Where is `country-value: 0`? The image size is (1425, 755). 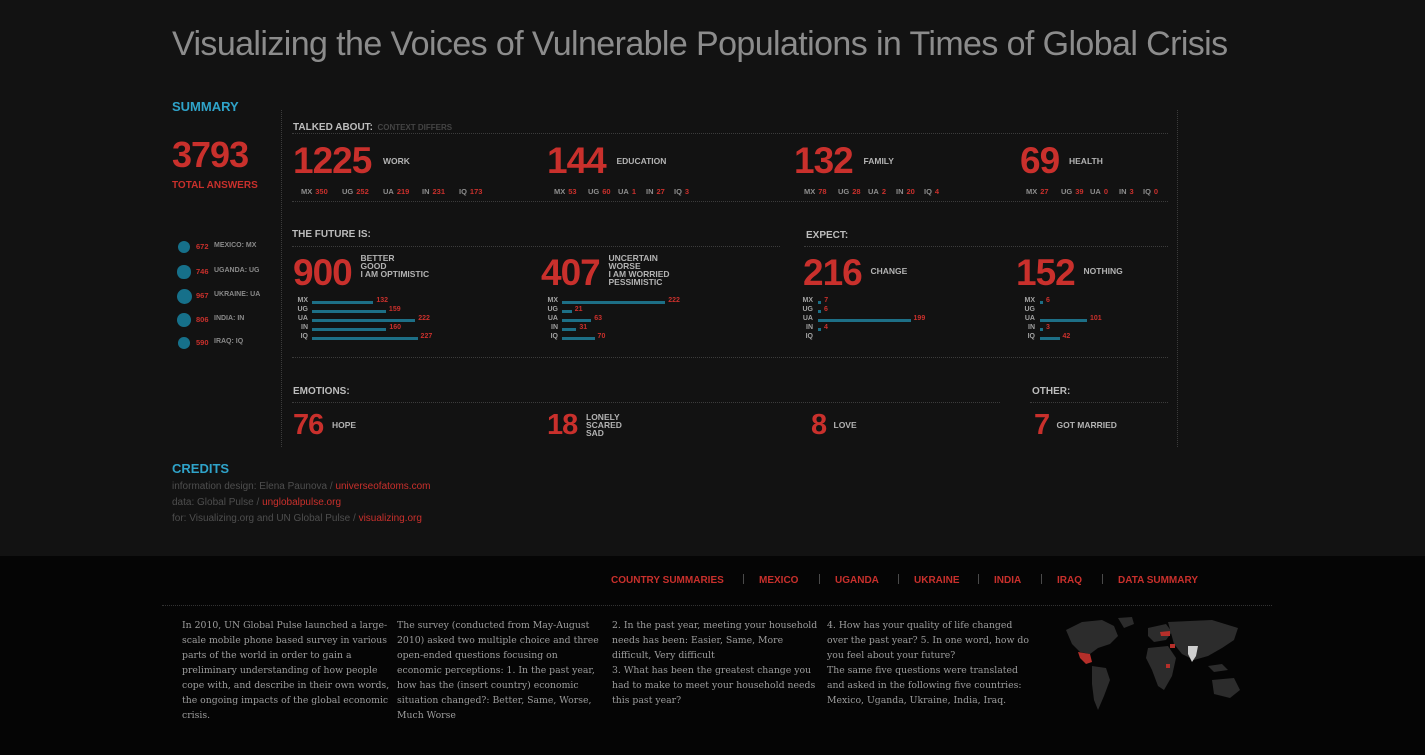 country-value: 0 is located at coordinates (1106, 191).